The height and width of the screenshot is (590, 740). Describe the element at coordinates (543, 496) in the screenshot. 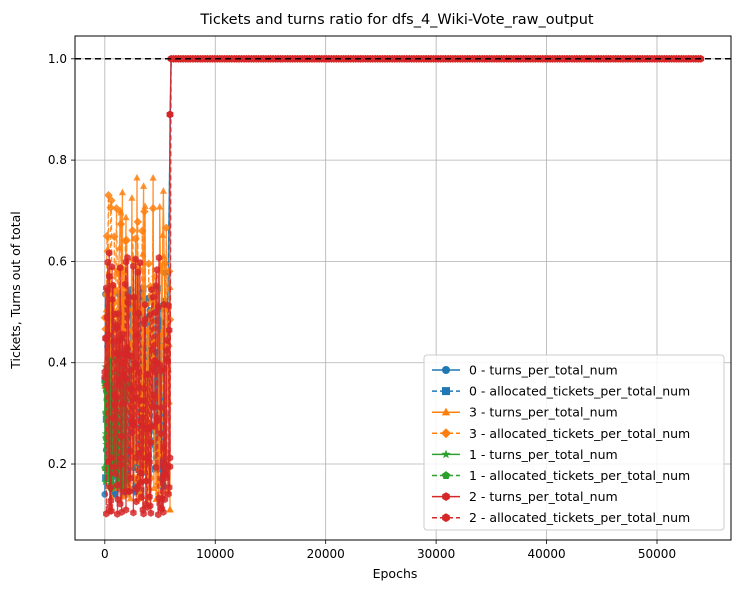

I see `legend-label: 2 - turns_per_total_num` at that location.